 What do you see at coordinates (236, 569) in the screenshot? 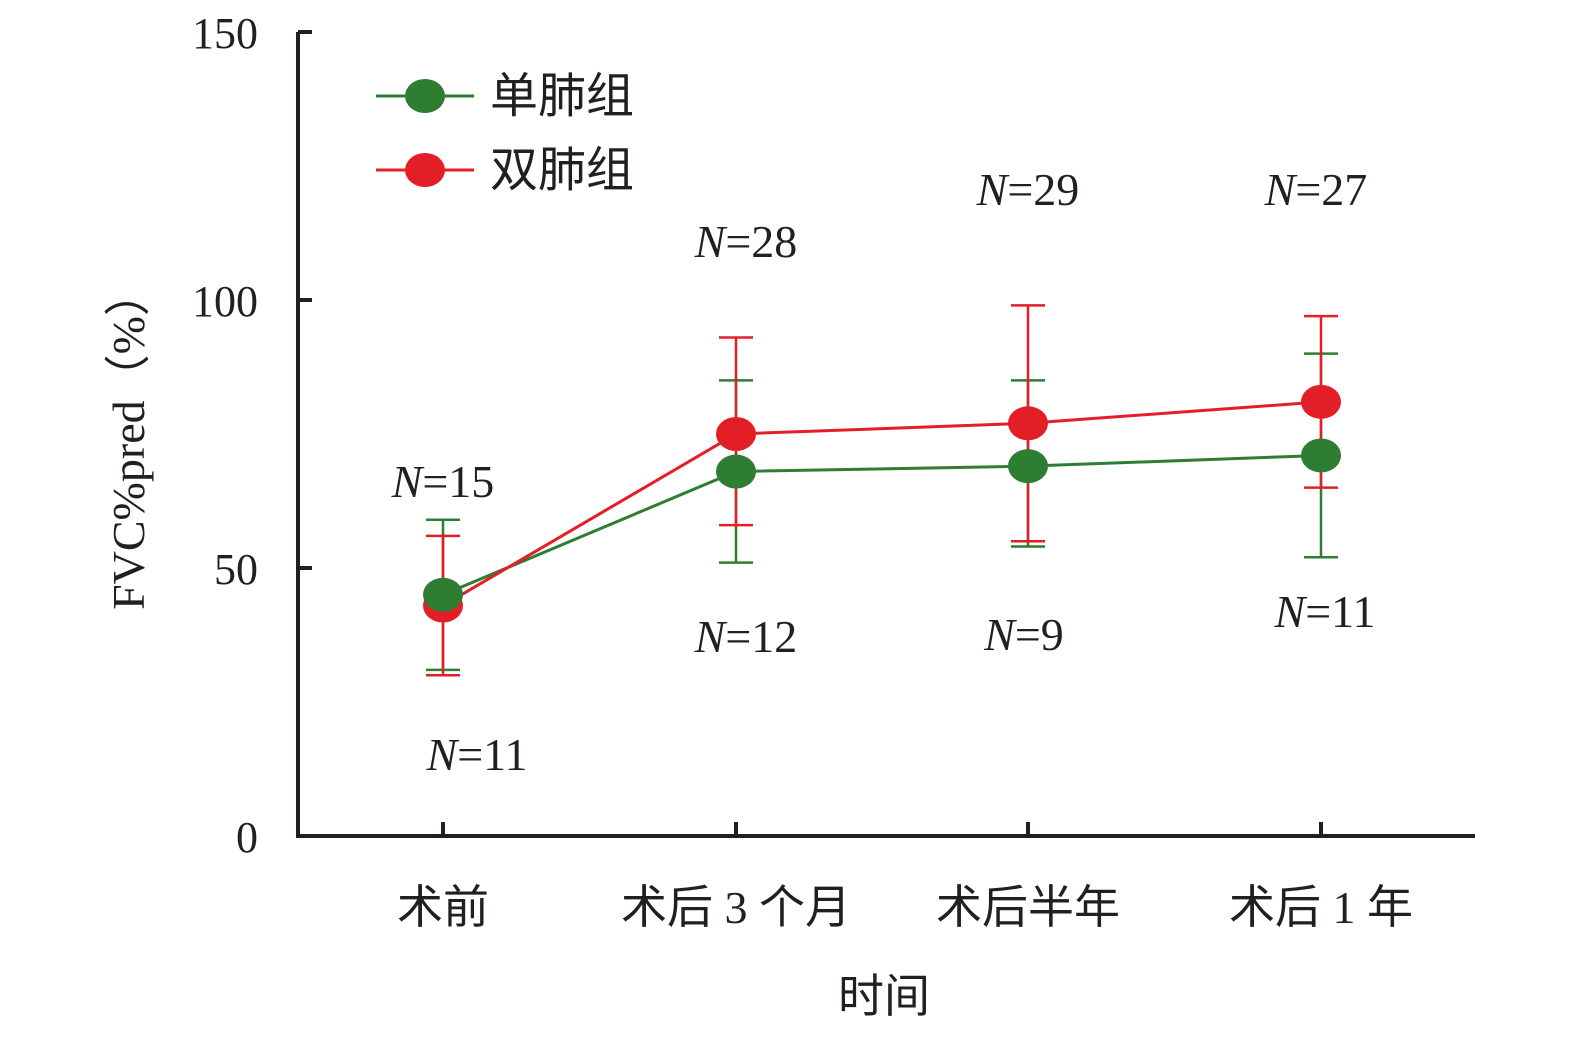
I see `y-tick-label: 50` at bounding box center [236, 569].